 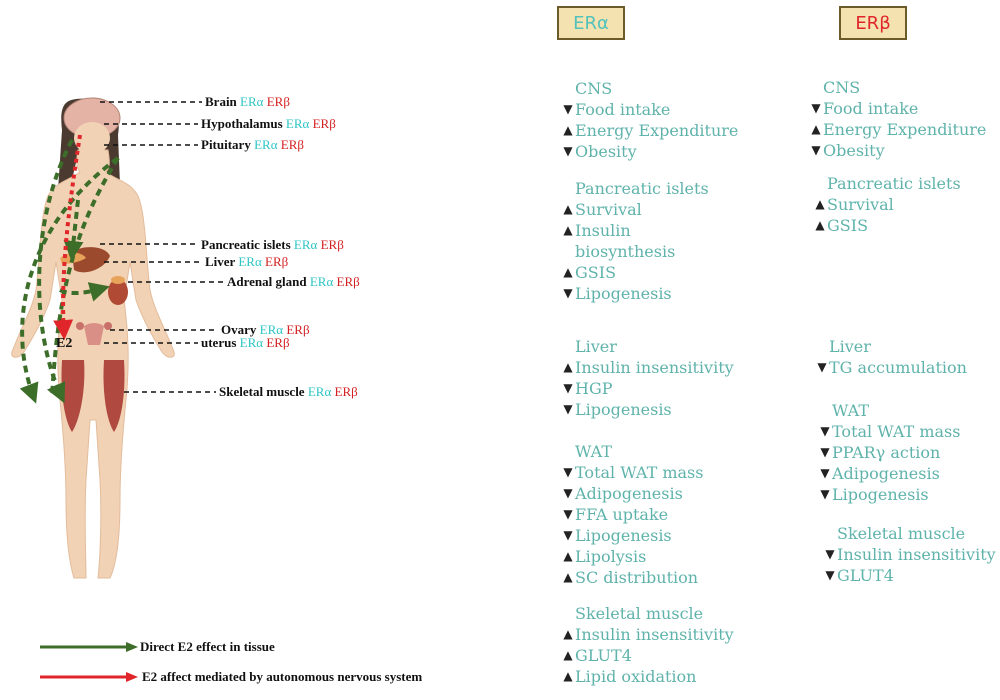 What do you see at coordinates (252, 144) in the screenshot?
I see `label-pituitary: Pituitary ERα ERβ` at bounding box center [252, 144].